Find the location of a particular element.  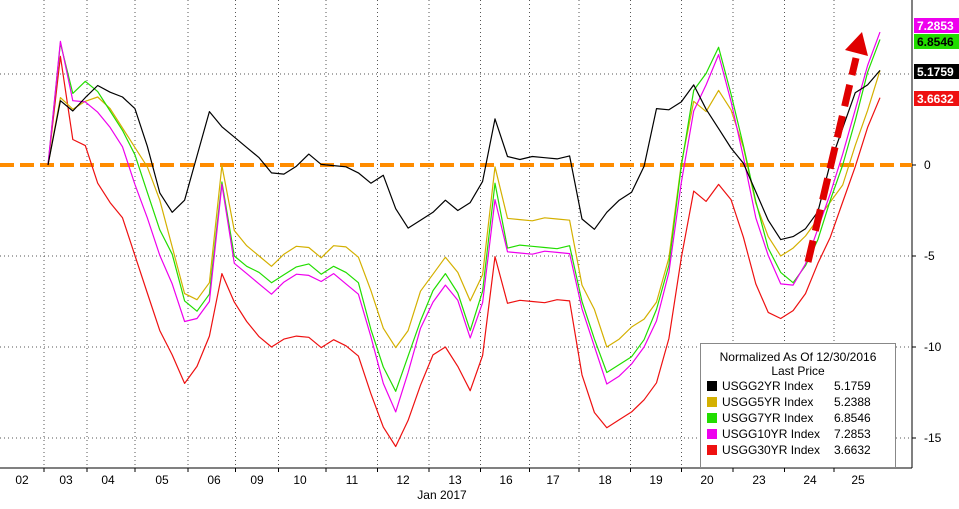

legend-entry: USGG2YR Index 5.1759 is located at coordinates (801, 386).